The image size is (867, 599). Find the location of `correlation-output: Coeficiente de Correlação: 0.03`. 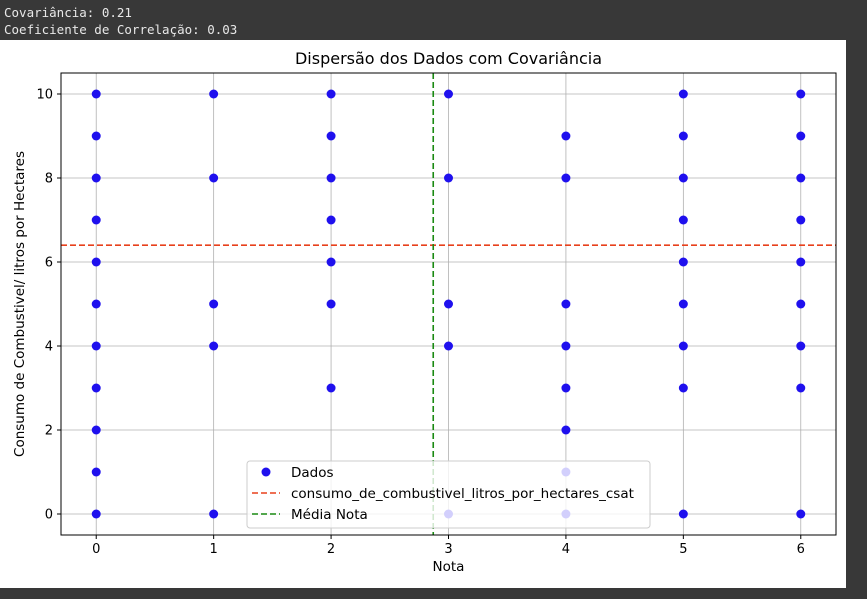

correlation-output: Coeficiente de Correlação: 0.03 is located at coordinates (121, 29).